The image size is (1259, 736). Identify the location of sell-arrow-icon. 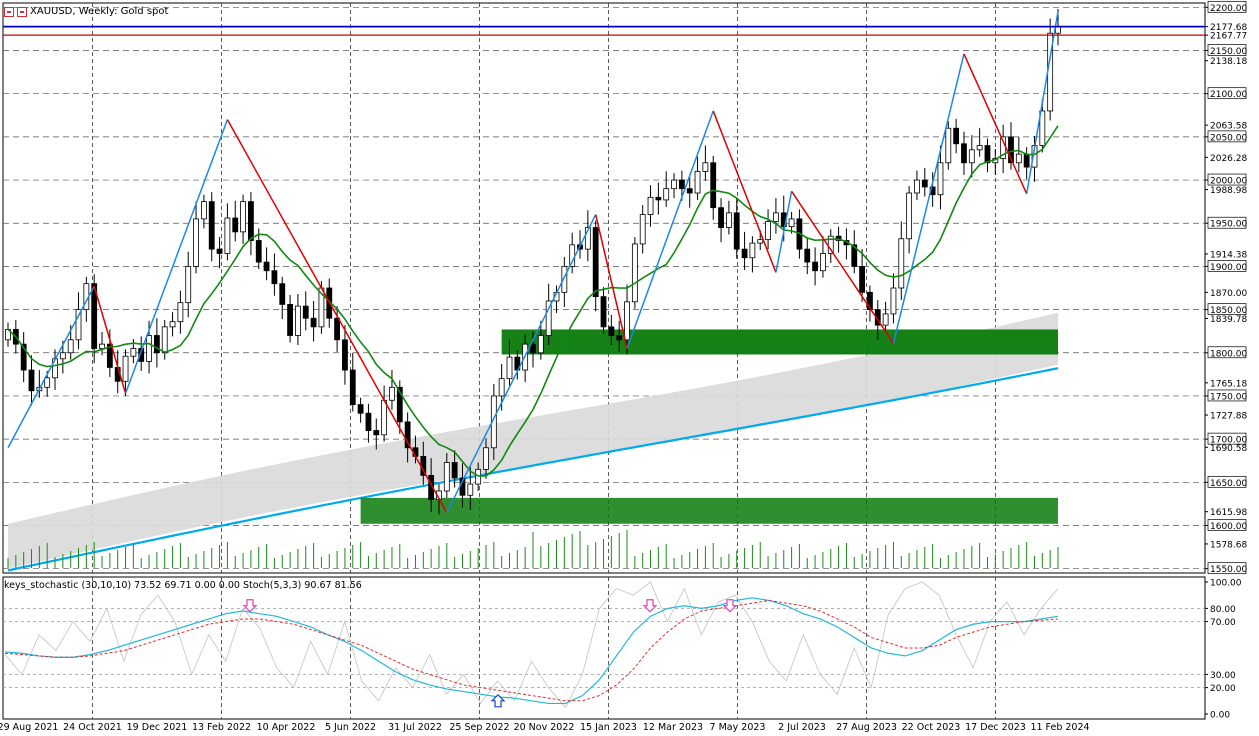
(650, 606).